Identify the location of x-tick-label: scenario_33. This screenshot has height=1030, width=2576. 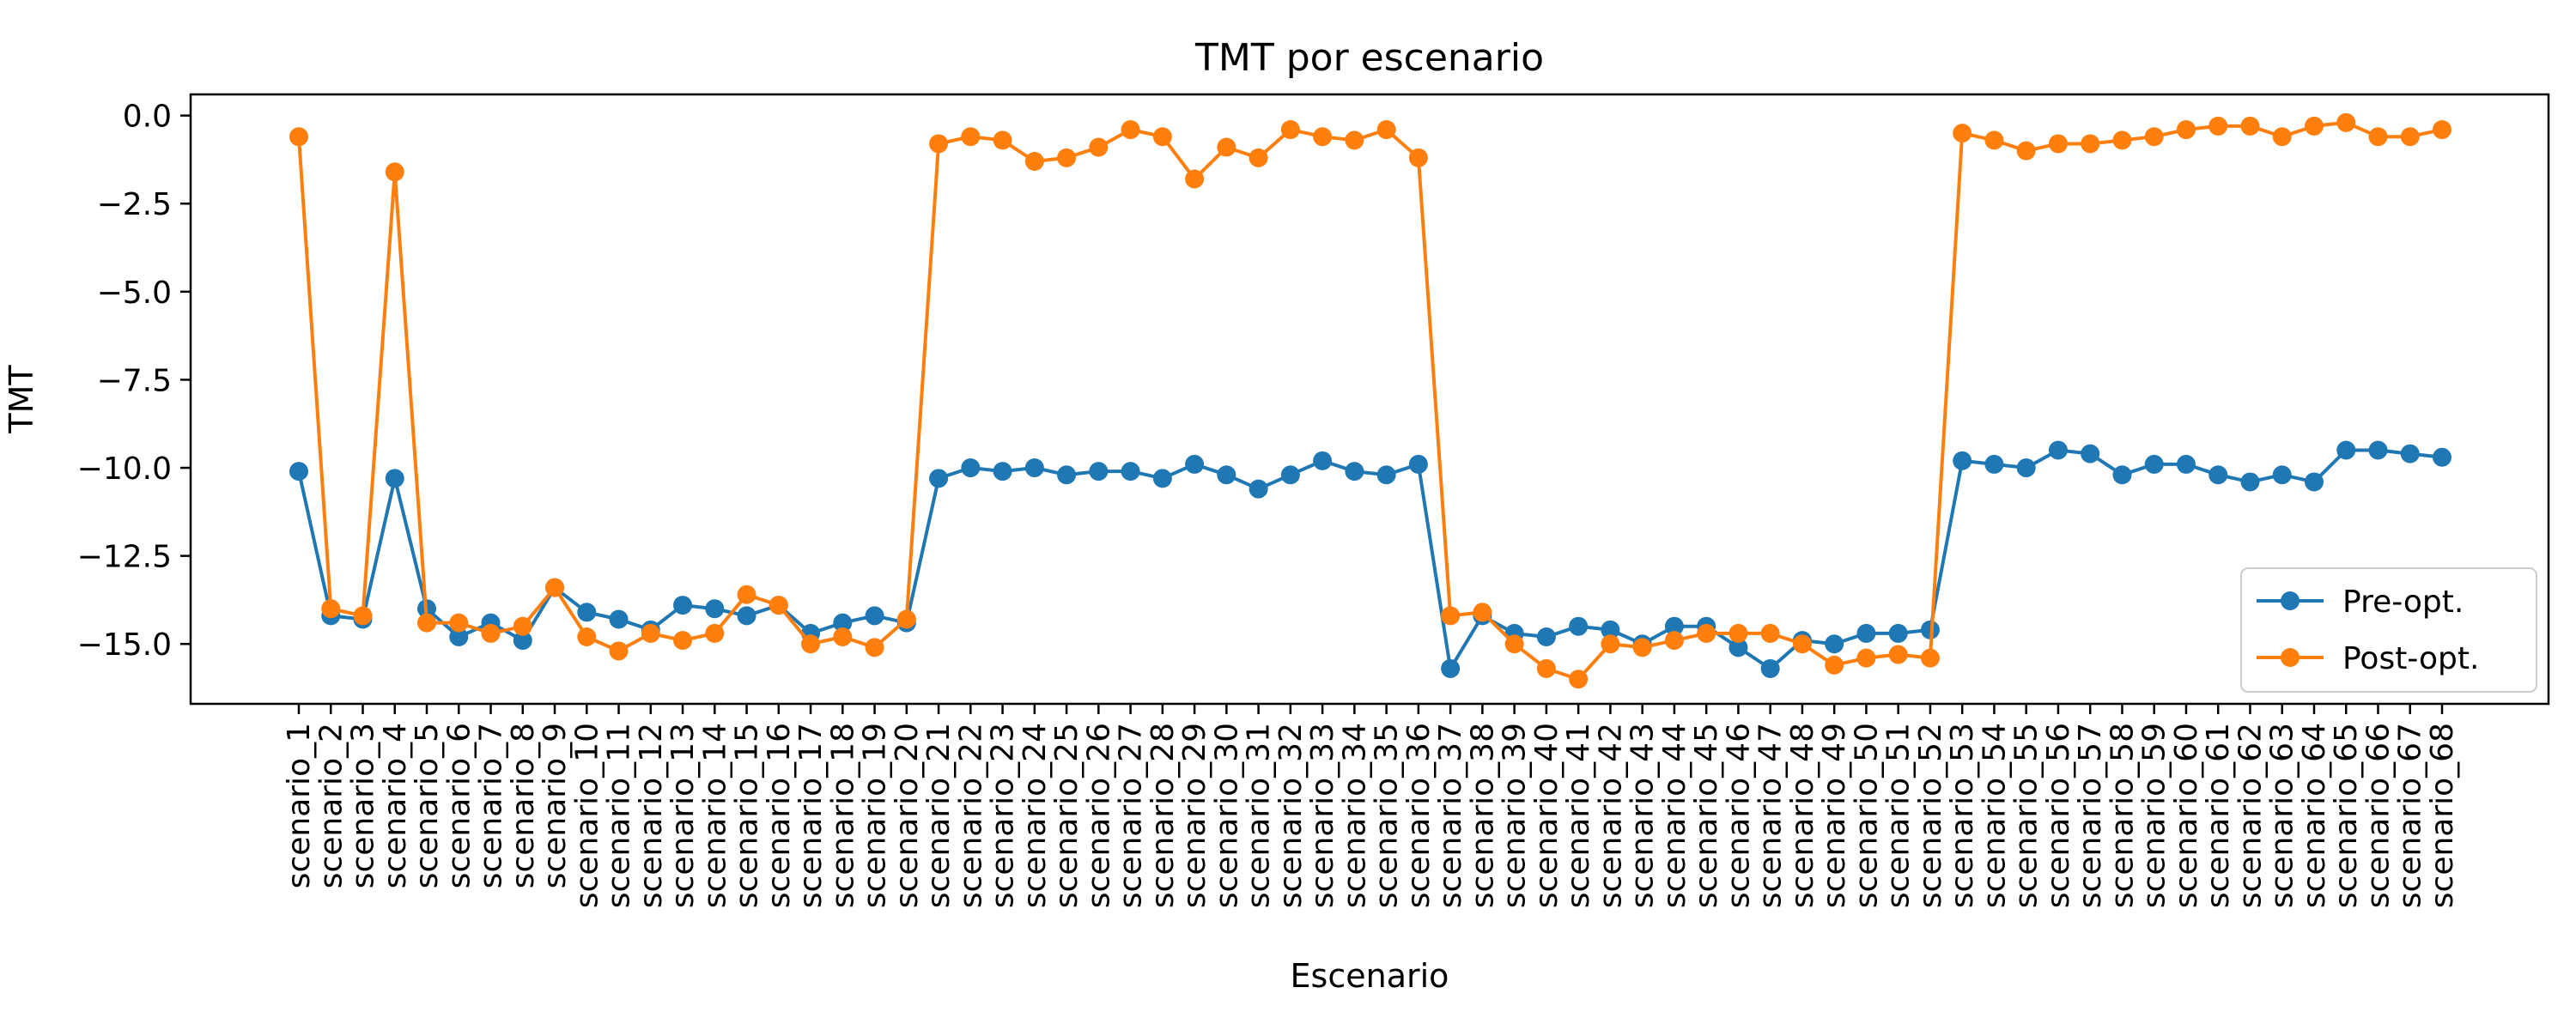
(1323, 815).